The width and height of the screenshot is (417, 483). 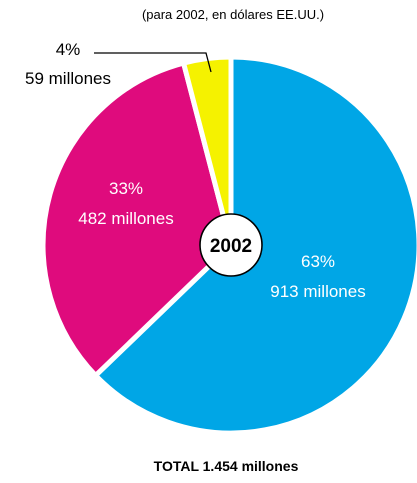 What do you see at coordinates (233, 14) in the screenshot?
I see `chart-subtitle: (para 2002, en dólares EE.UU.)` at bounding box center [233, 14].